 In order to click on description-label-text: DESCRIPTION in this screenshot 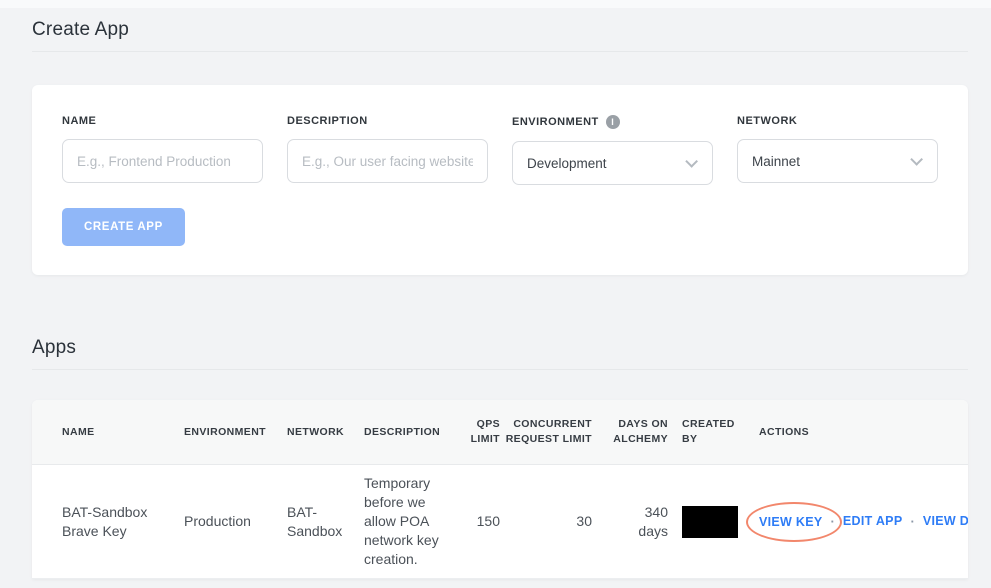, I will do `click(327, 121)`.